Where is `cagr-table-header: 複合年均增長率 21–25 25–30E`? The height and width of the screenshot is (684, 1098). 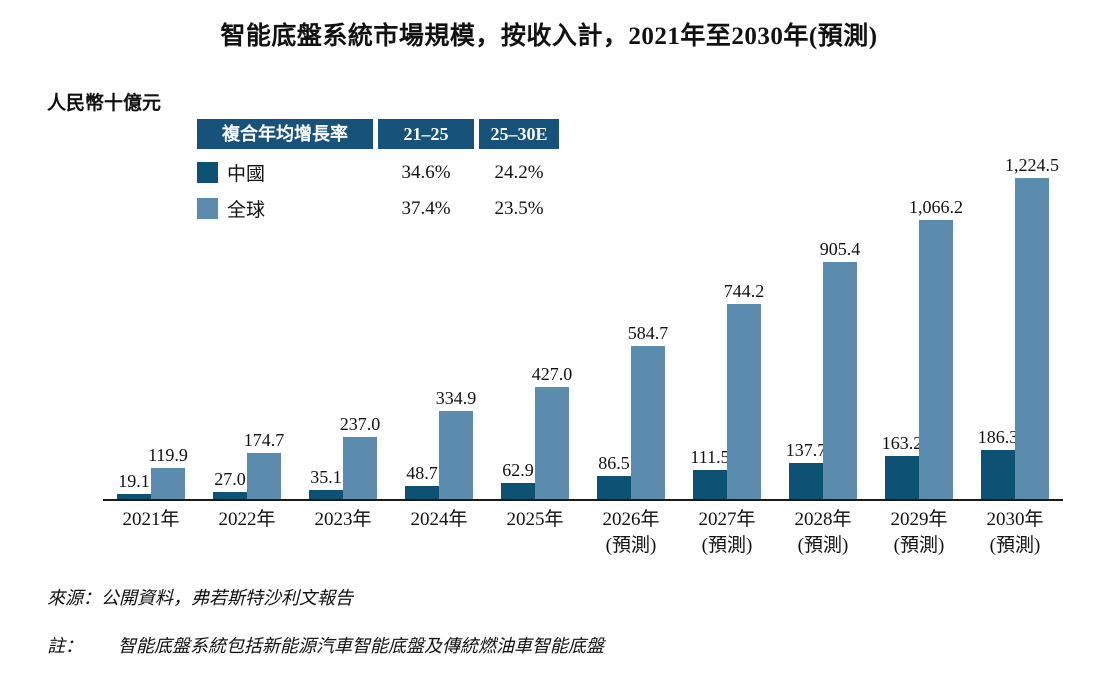 cagr-table-header: 複合年均增長率 21–25 25–30E is located at coordinates (378, 134).